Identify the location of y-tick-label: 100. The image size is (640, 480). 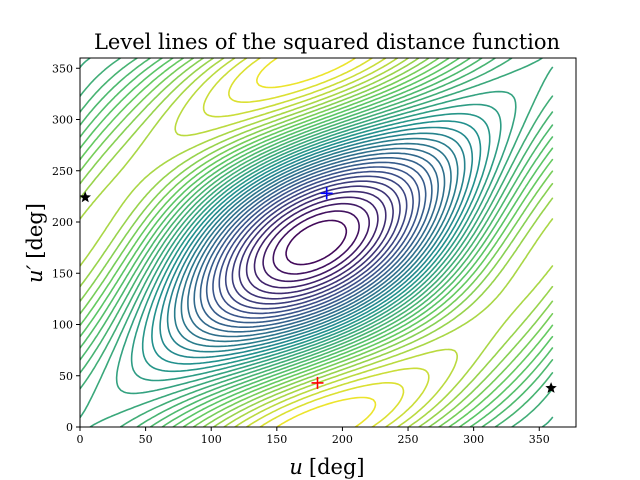
(62, 325).